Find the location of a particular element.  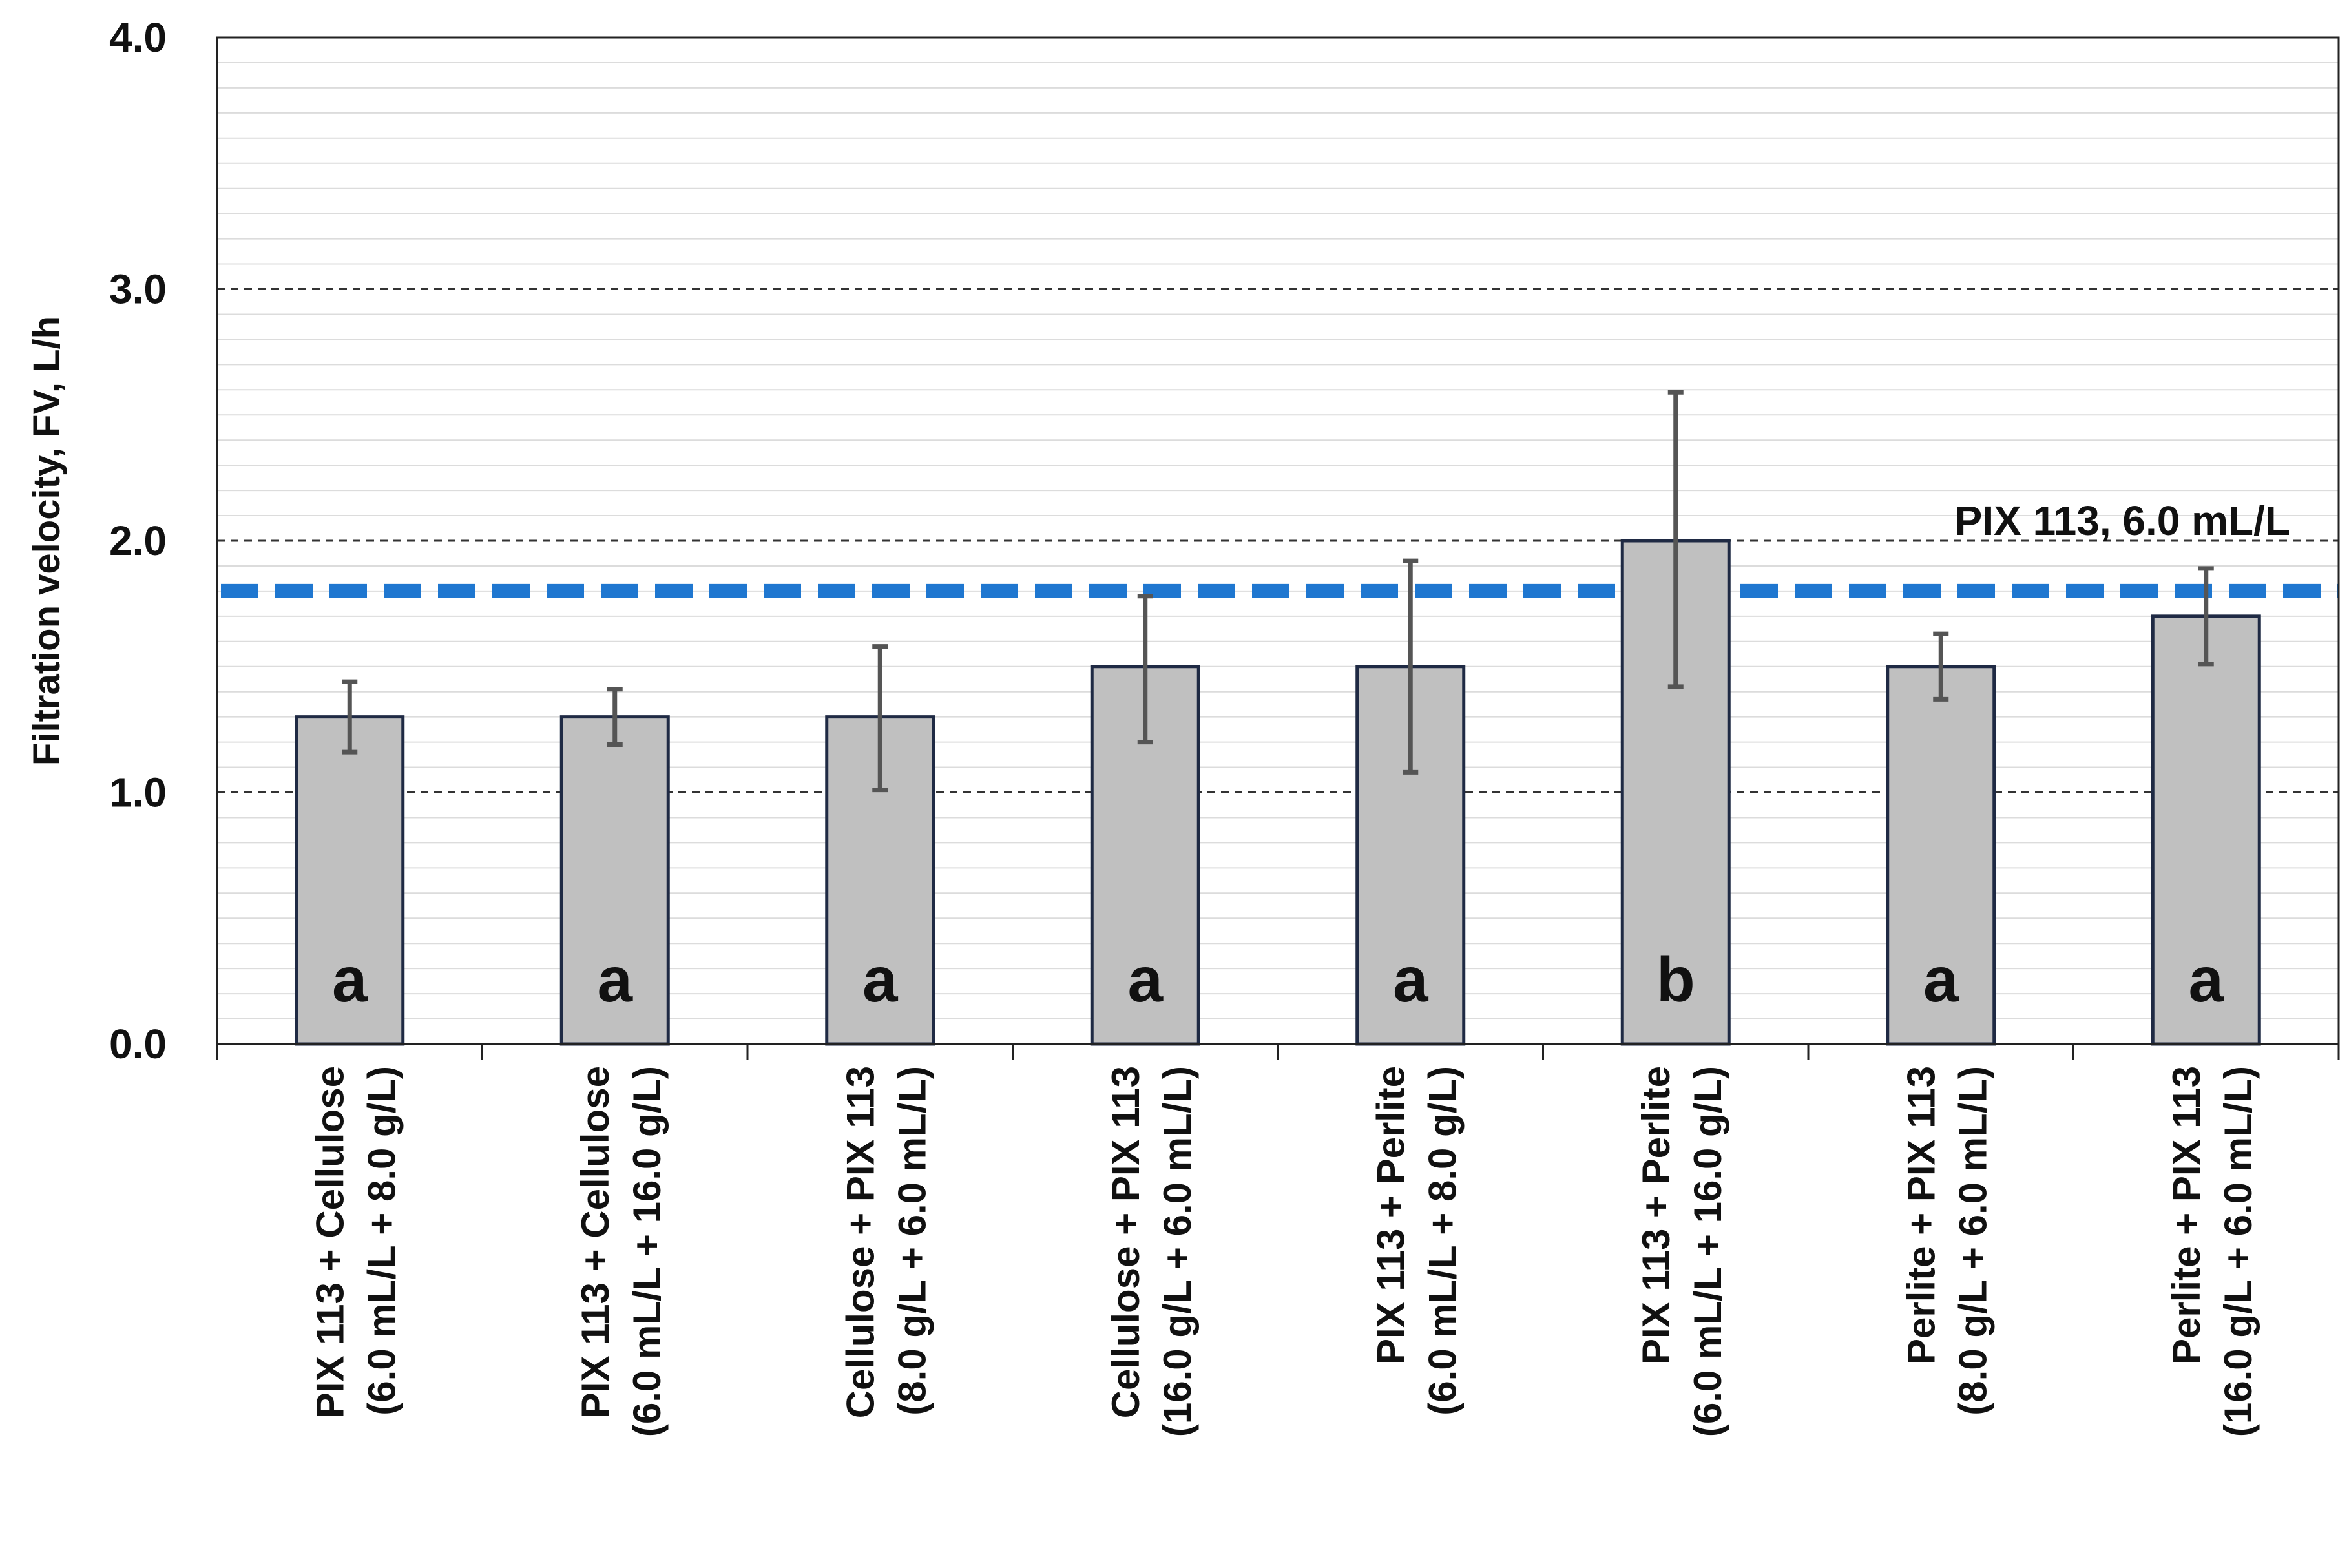

y-tick-label: 3.0 is located at coordinates (138, 289).